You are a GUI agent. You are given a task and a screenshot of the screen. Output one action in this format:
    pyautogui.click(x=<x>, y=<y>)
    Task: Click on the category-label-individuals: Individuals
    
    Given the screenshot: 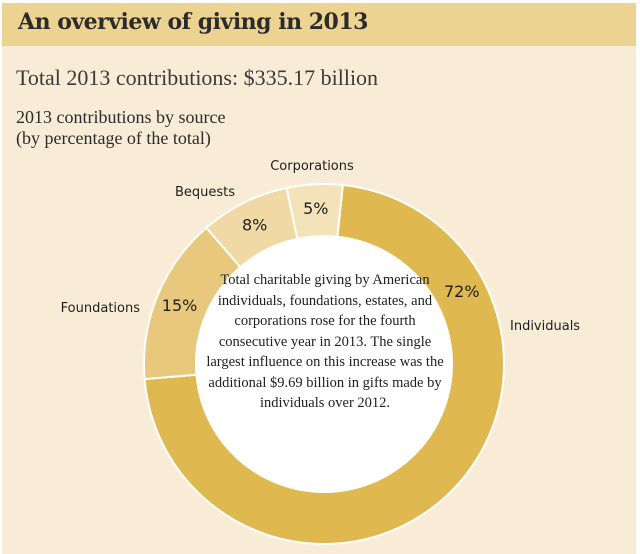 What is the action you would take?
    pyautogui.click(x=545, y=326)
    